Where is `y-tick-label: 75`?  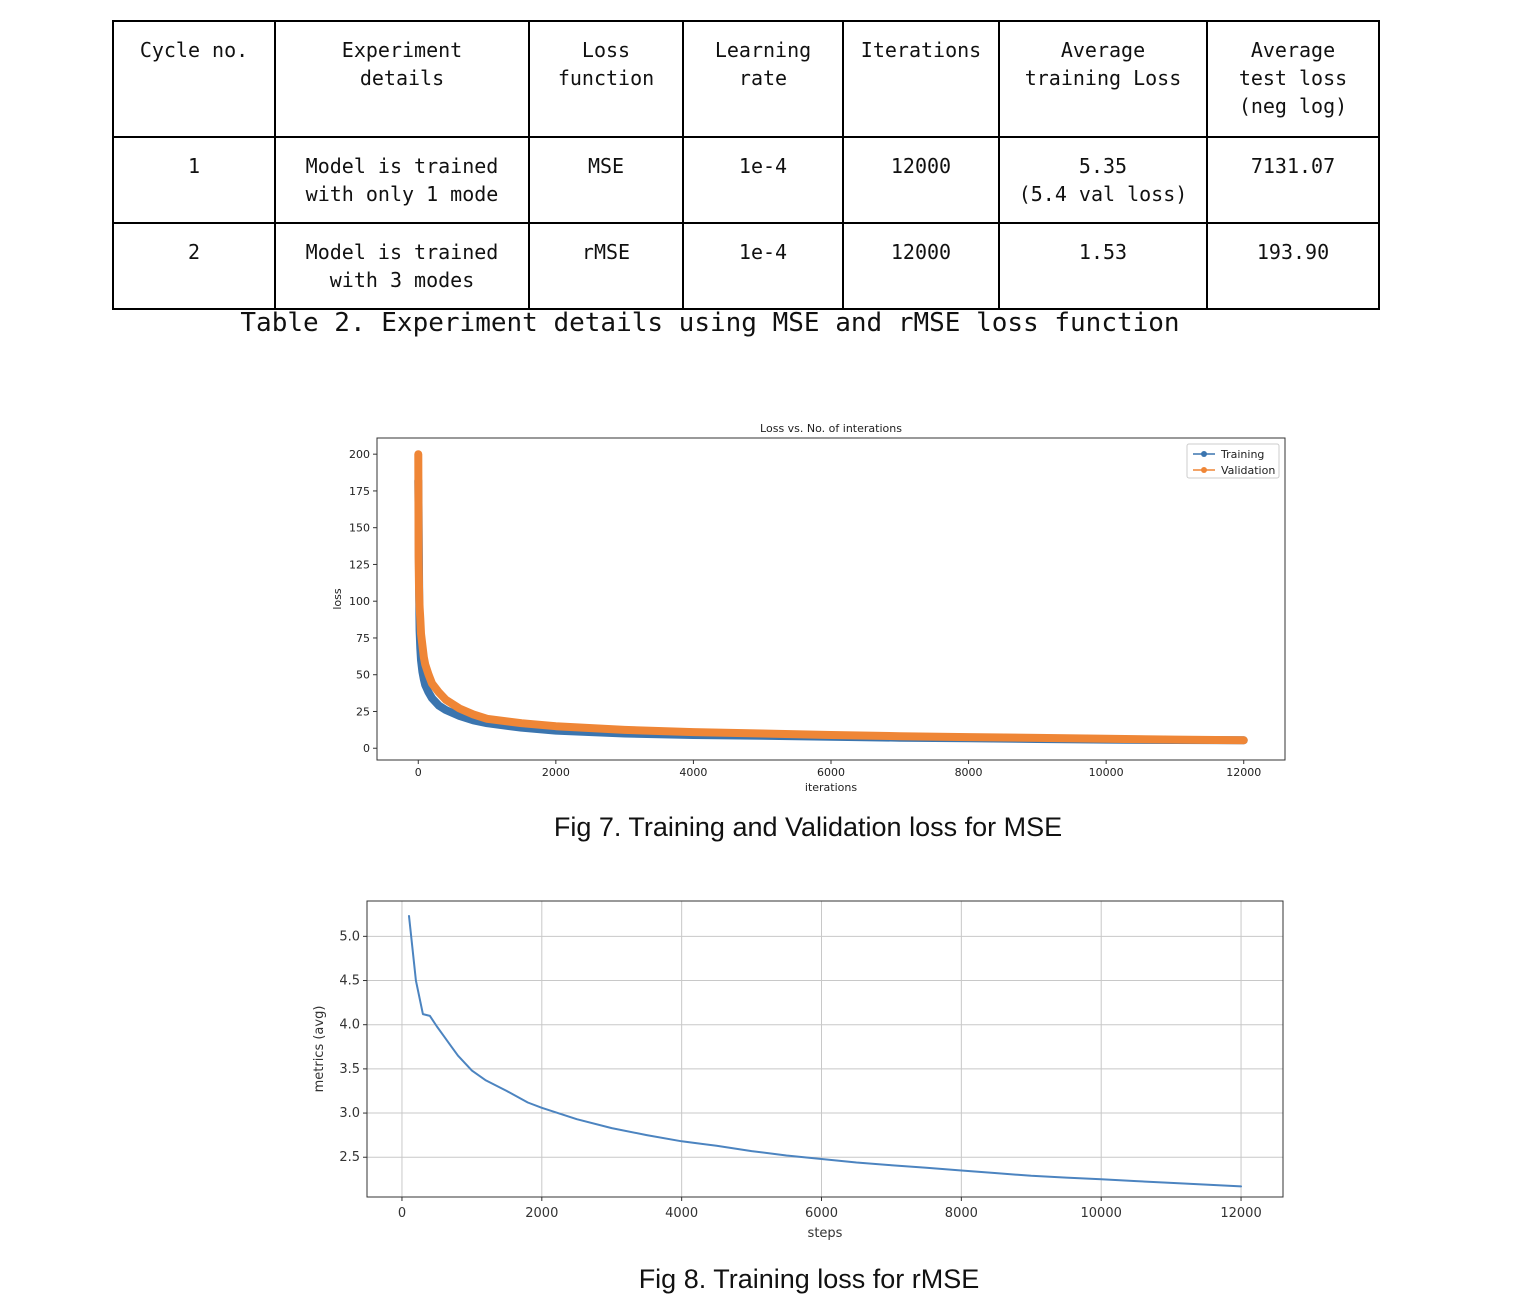 y-tick-label: 75 is located at coordinates (363, 638).